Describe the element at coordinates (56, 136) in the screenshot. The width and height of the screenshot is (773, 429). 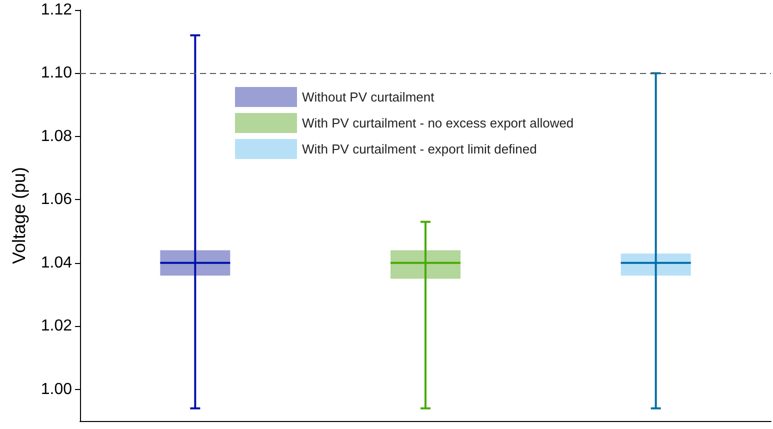
I see `y-tick-label: 1.08` at that location.